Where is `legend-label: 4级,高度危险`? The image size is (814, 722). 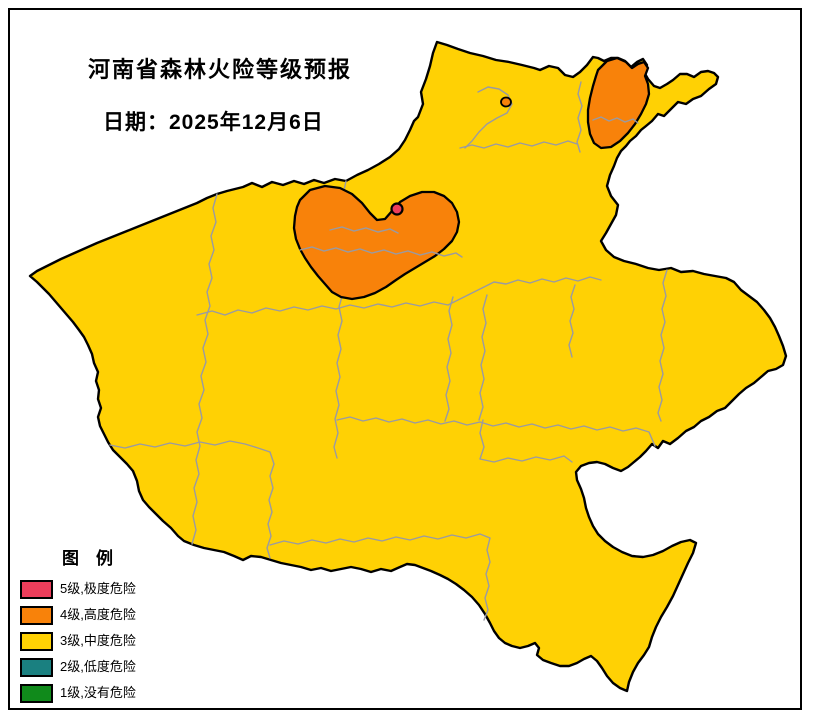 legend-label: 4级,高度危险 is located at coordinates (98, 614).